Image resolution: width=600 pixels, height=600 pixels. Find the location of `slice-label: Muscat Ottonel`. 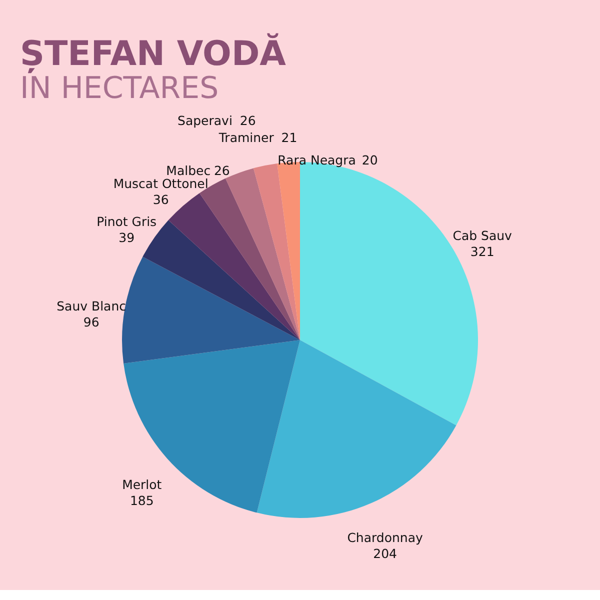

slice-label: Muscat Ottonel is located at coordinates (160, 184).